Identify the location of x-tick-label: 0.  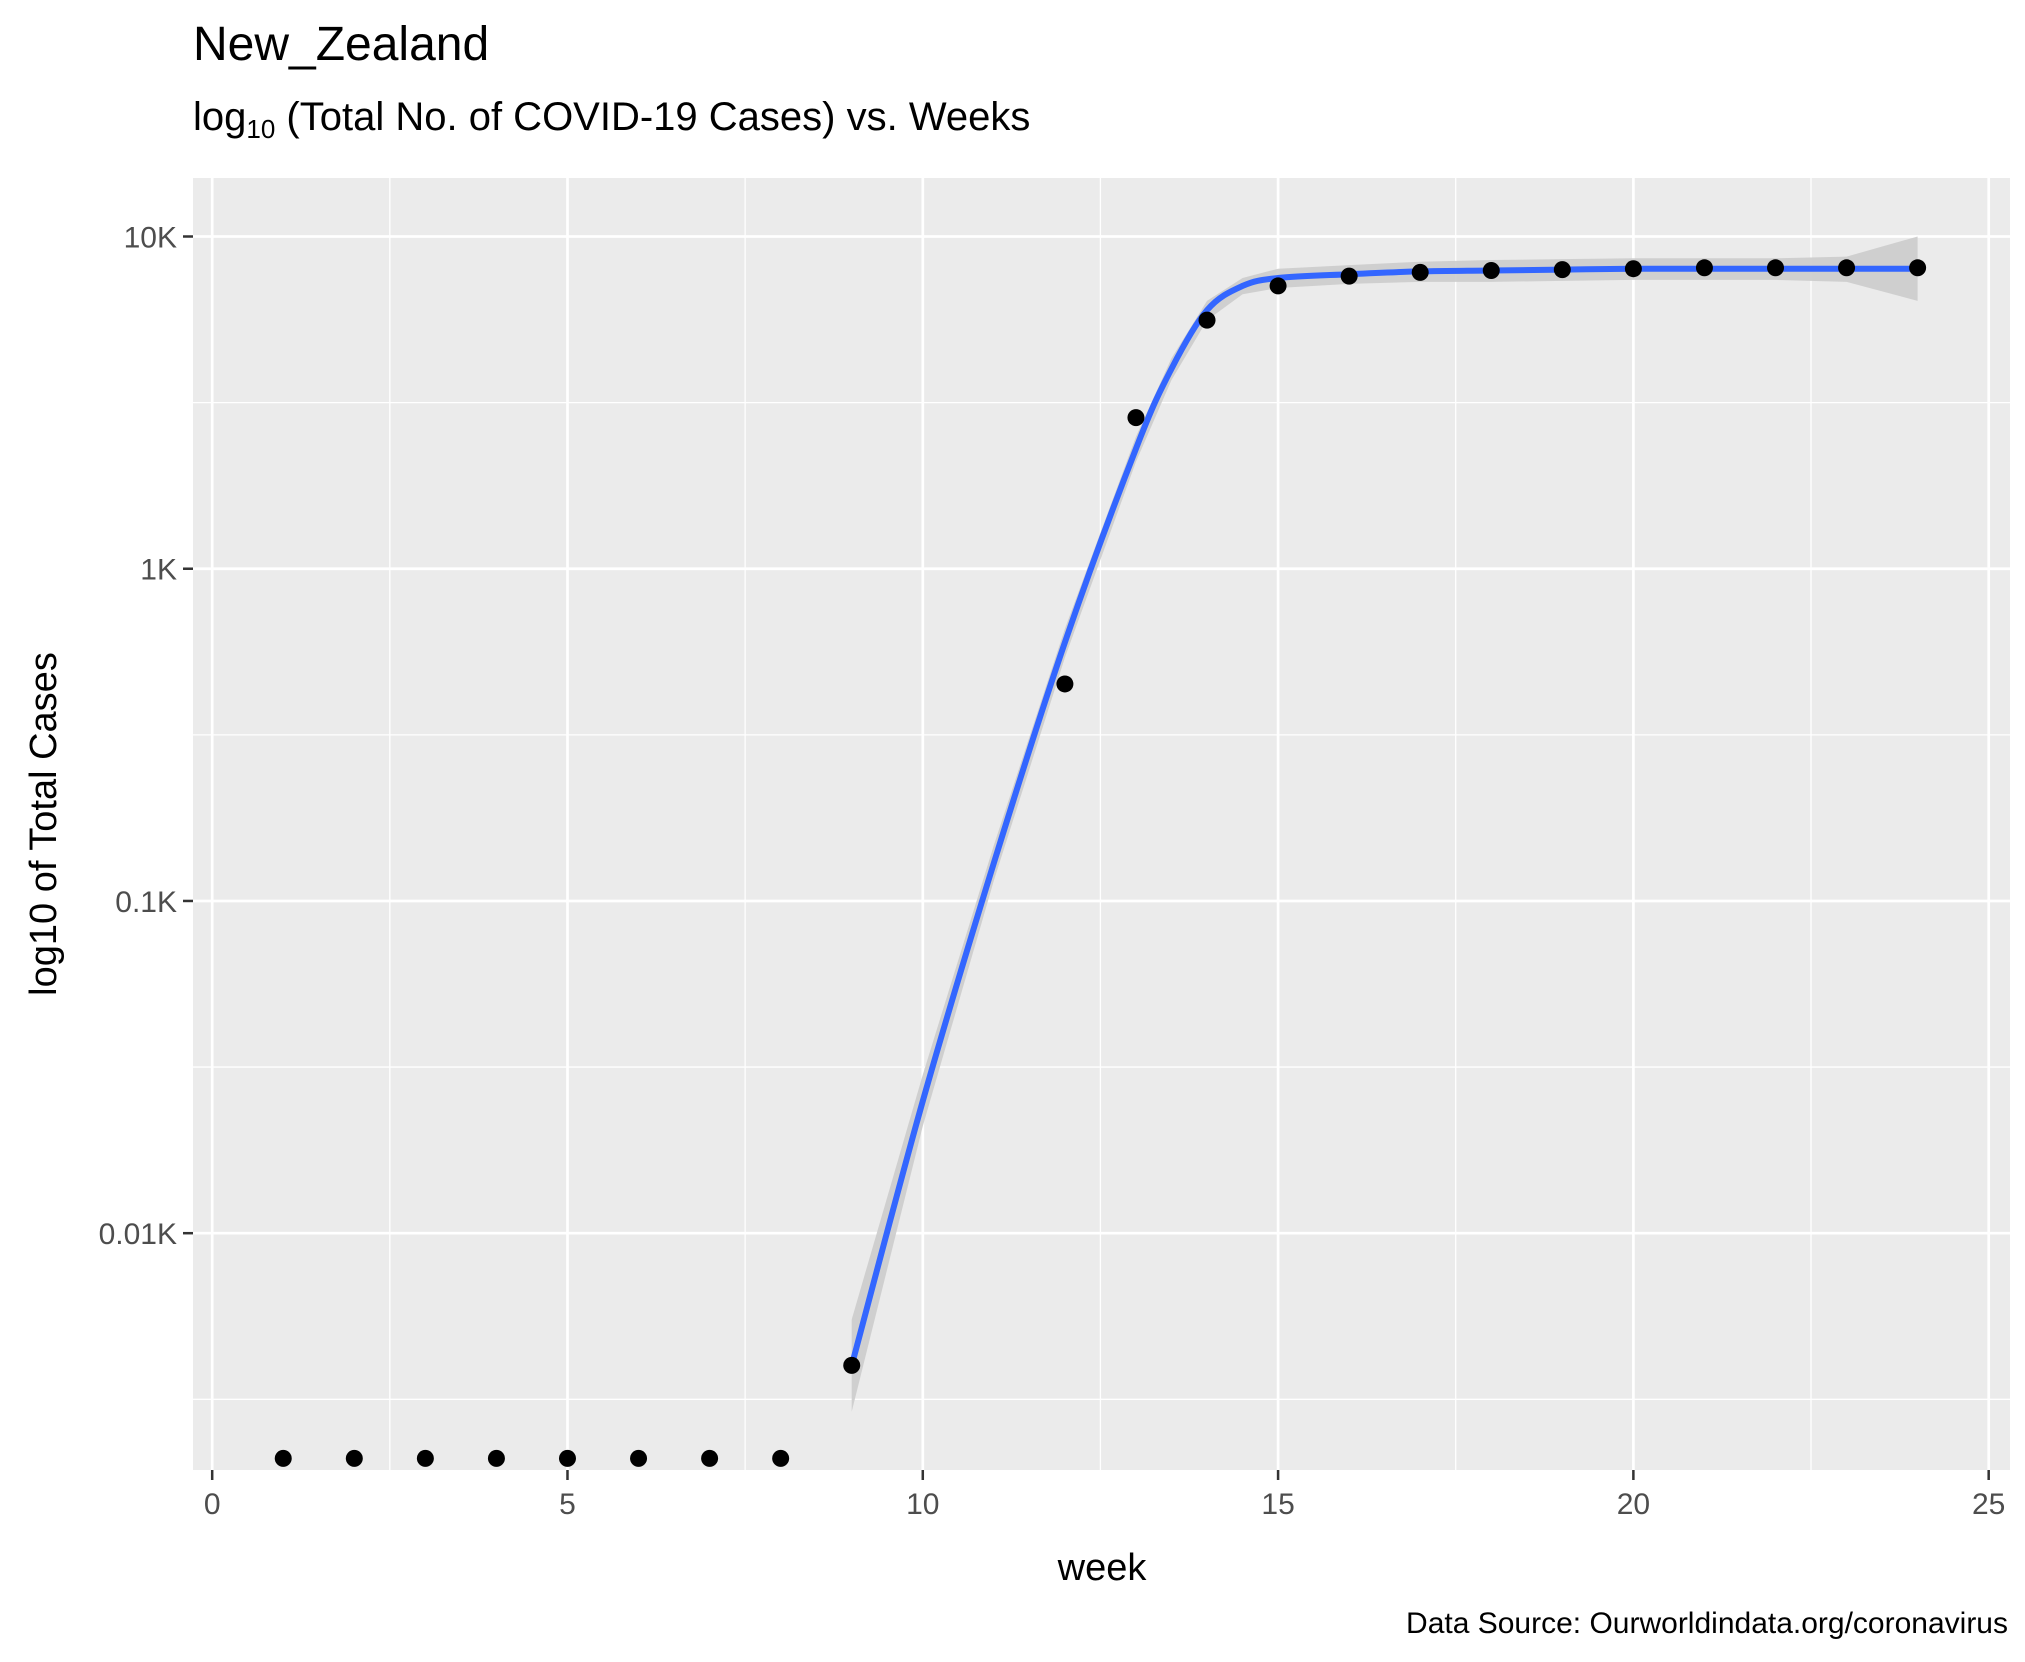
(212, 1504).